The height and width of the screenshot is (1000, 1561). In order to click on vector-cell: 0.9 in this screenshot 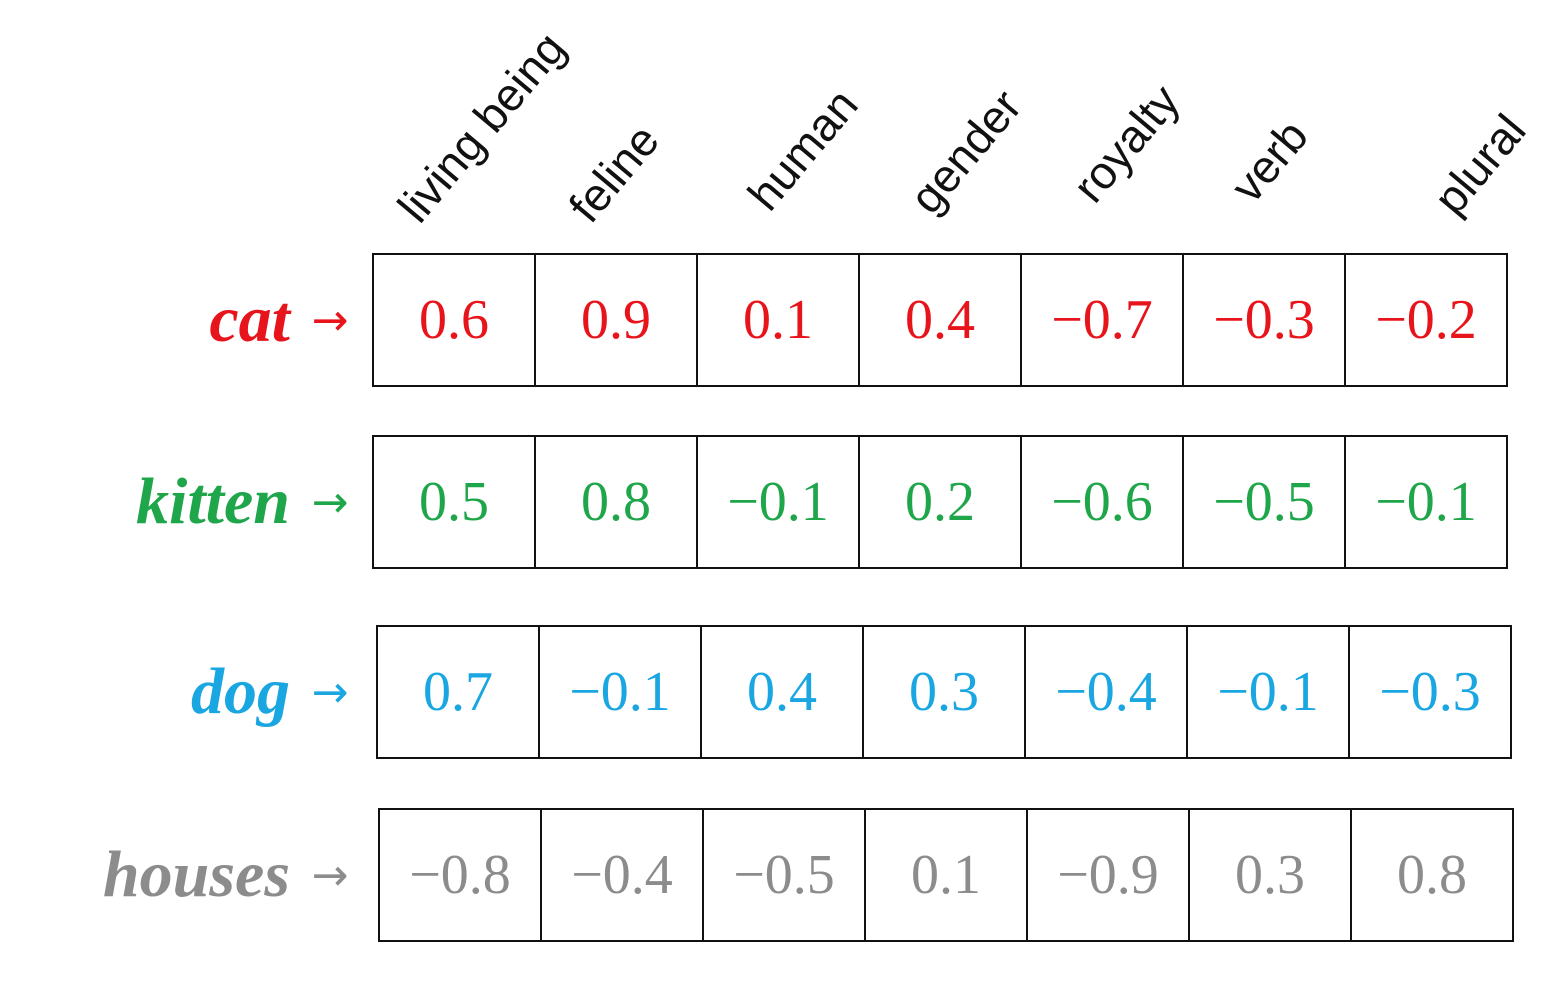, I will do `click(616, 320)`.